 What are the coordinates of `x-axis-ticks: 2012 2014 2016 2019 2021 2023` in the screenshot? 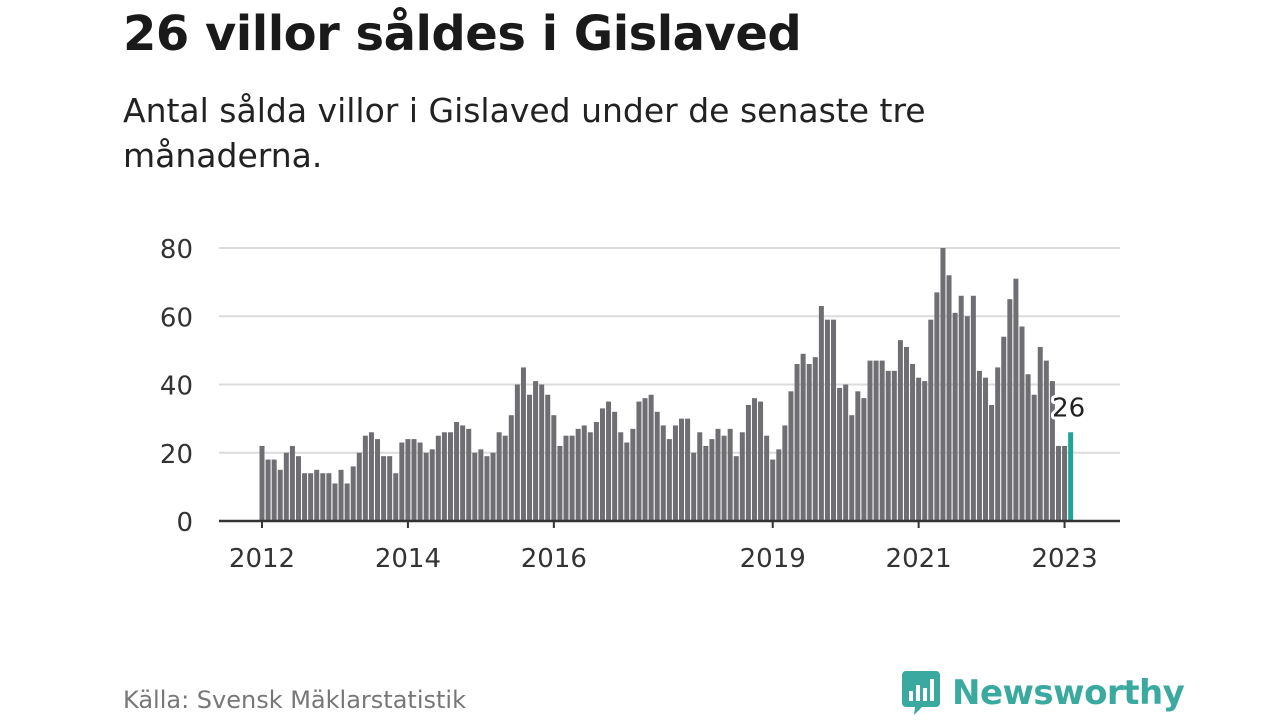 It's located at (663, 547).